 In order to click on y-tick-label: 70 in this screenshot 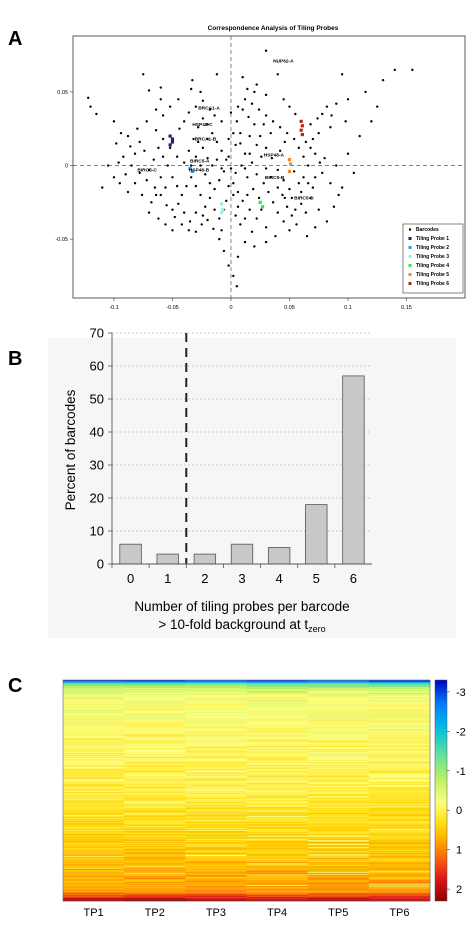, I will do `click(97, 333)`.